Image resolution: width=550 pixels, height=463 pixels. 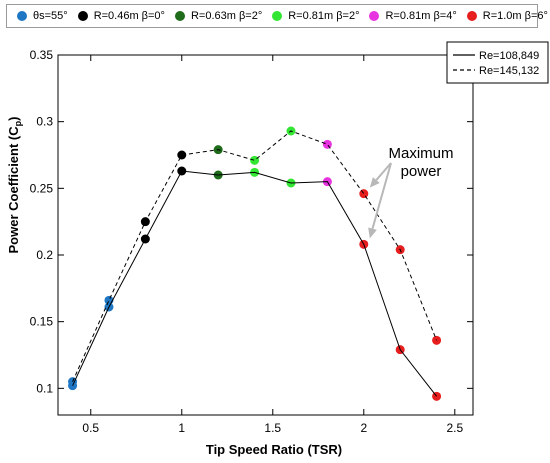 What do you see at coordinates (42, 188) in the screenshot?
I see `y-tick-label: 0.25` at bounding box center [42, 188].